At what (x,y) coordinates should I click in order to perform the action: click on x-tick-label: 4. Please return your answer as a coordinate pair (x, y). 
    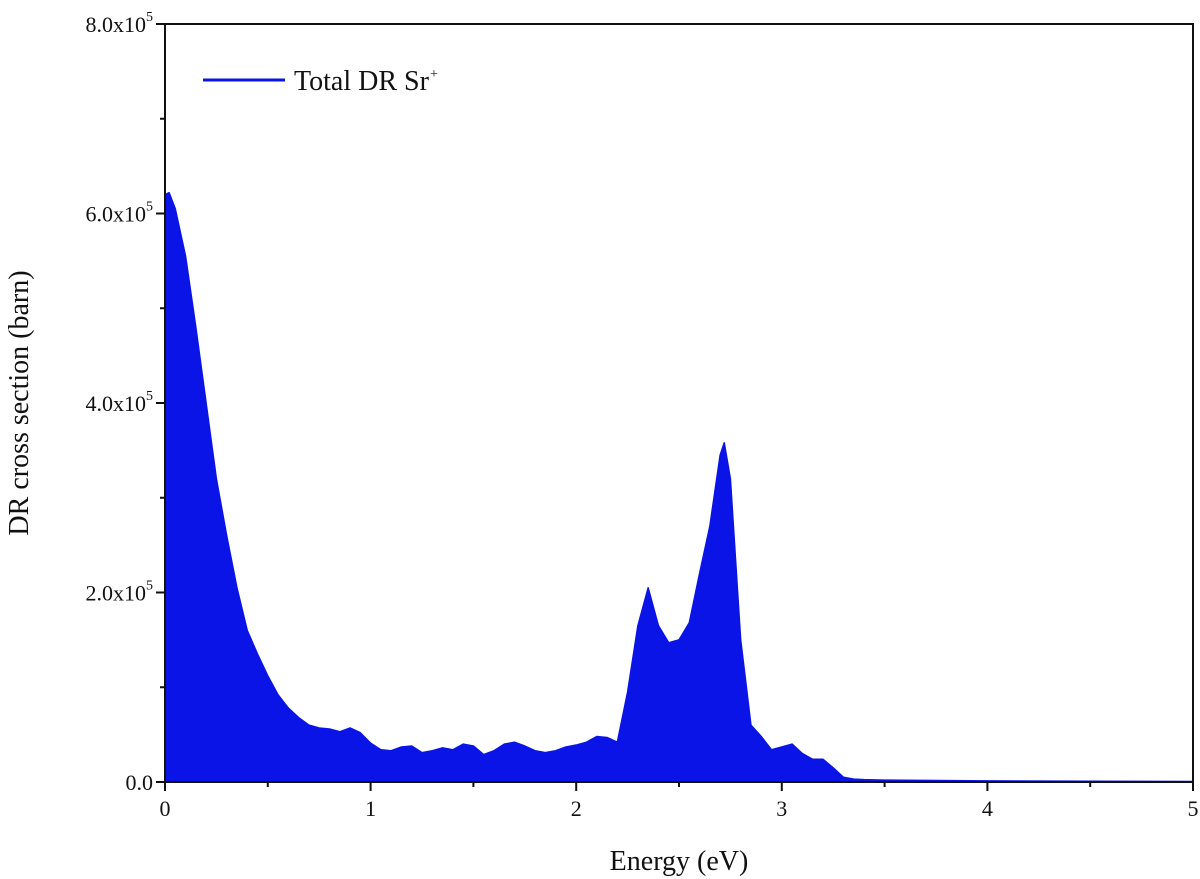
    Looking at the image, I should click on (987, 808).